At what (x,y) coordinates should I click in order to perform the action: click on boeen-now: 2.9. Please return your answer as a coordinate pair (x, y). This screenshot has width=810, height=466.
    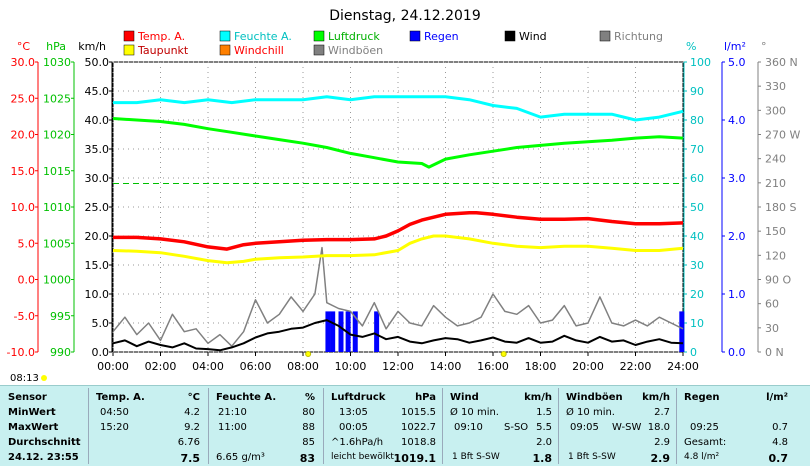
    Looking at the image, I should click on (660, 458).